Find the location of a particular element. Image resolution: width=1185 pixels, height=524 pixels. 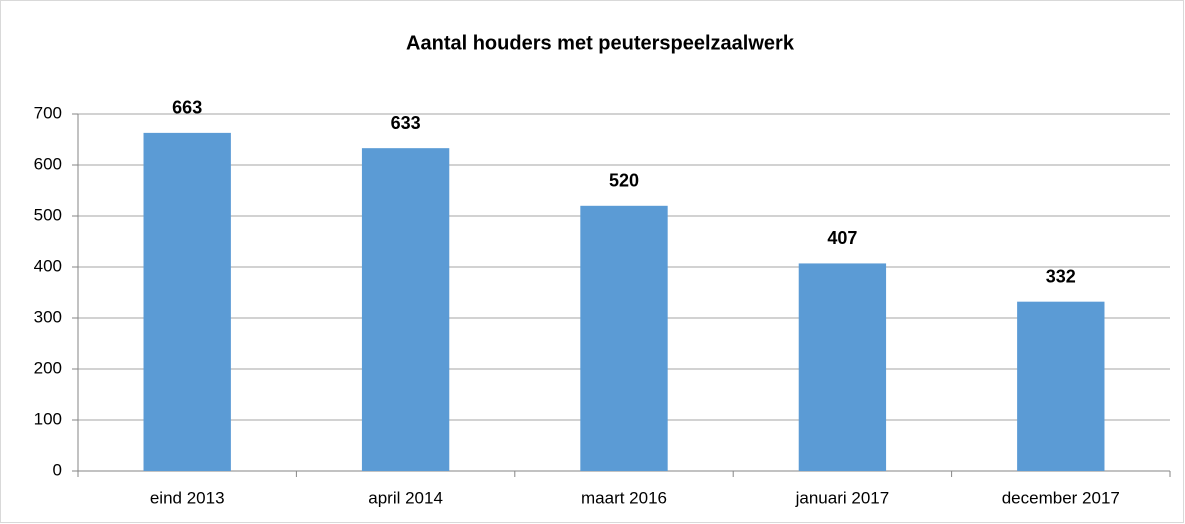

y-tick-label: 500 is located at coordinates (48, 214).